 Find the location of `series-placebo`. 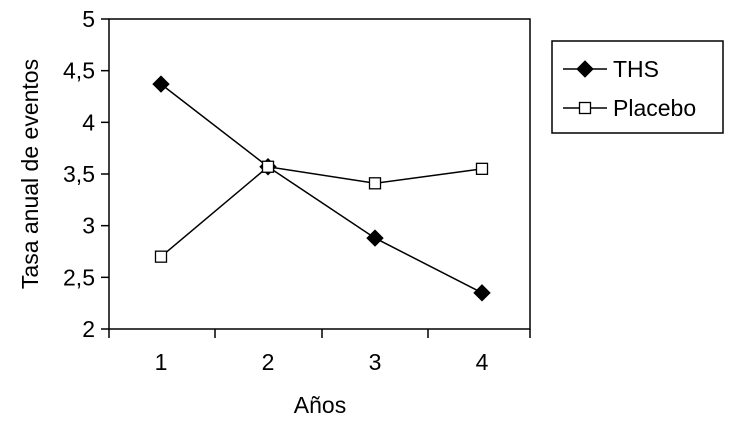

series-placebo is located at coordinates (321, 211).